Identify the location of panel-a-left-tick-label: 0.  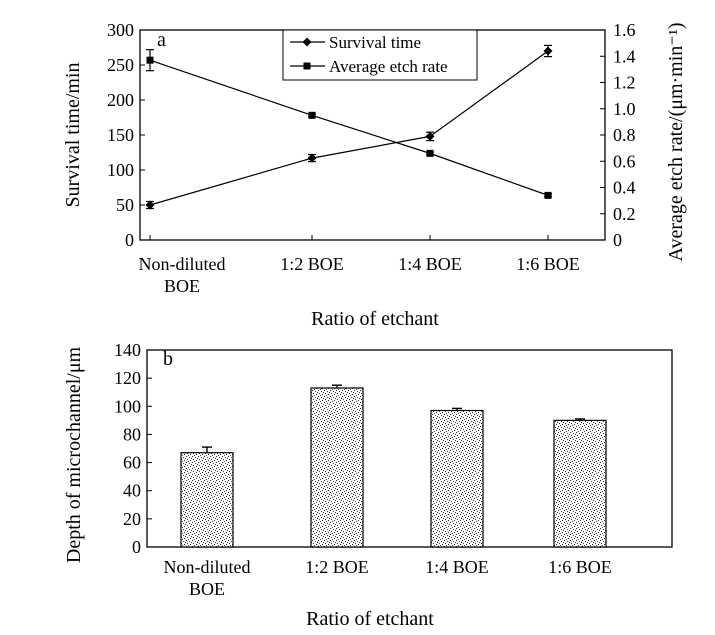
(129, 240).